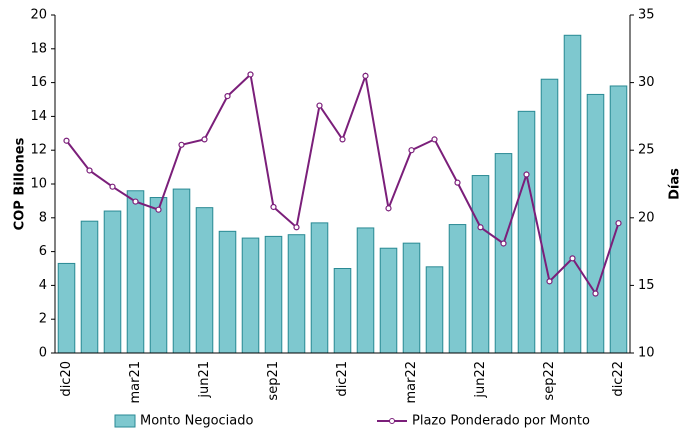 The image size is (683, 438). Describe the element at coordinates (646, 353) in the screenshot. I see `y2-tick-label: 10` at that location.